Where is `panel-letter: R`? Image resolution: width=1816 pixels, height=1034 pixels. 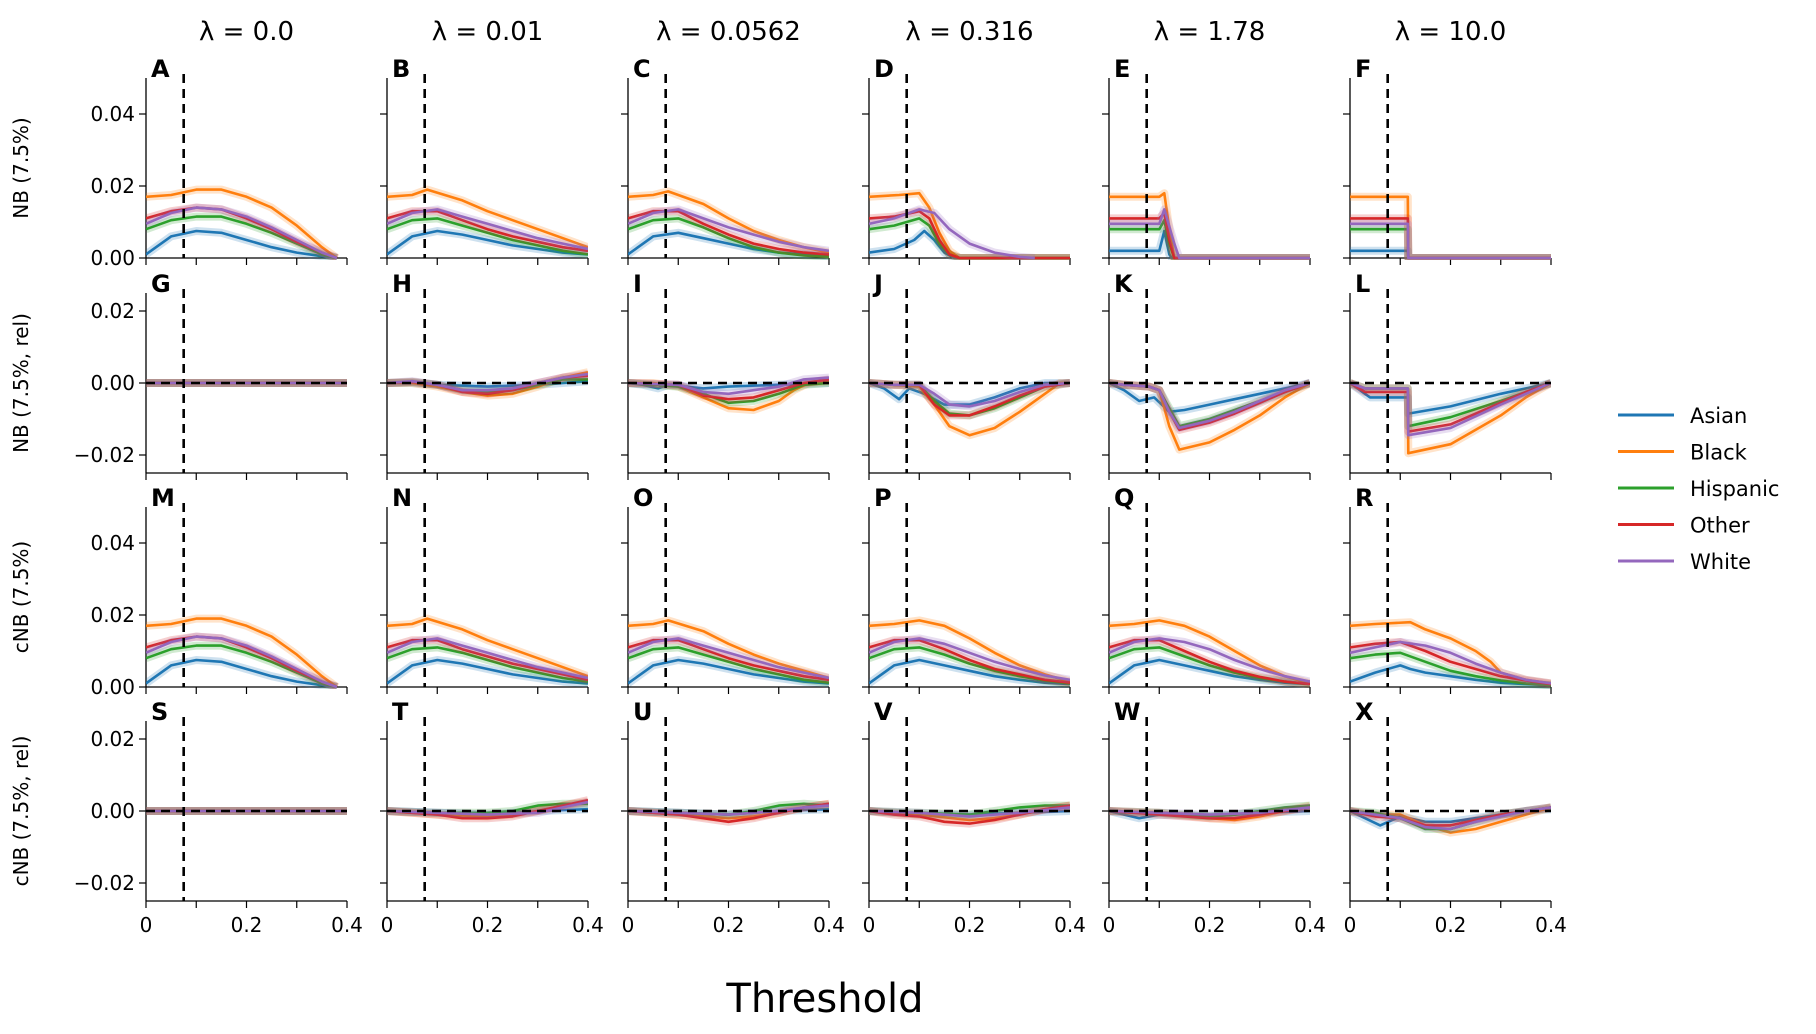
panel-letter: R is located at coordinates (1364, 498).